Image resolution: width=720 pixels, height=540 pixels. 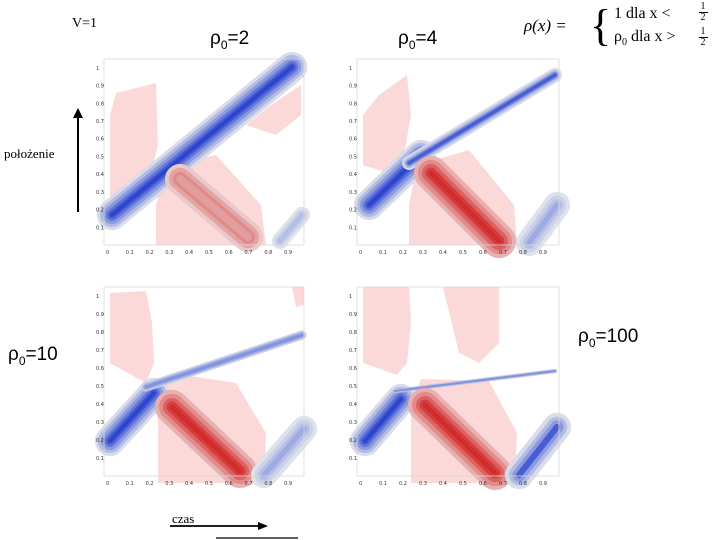 What do you see at coordinates (608, 338) in the screenshot?
I see `panel-4-title: ρ0=100` at bounding box center [608, 338].